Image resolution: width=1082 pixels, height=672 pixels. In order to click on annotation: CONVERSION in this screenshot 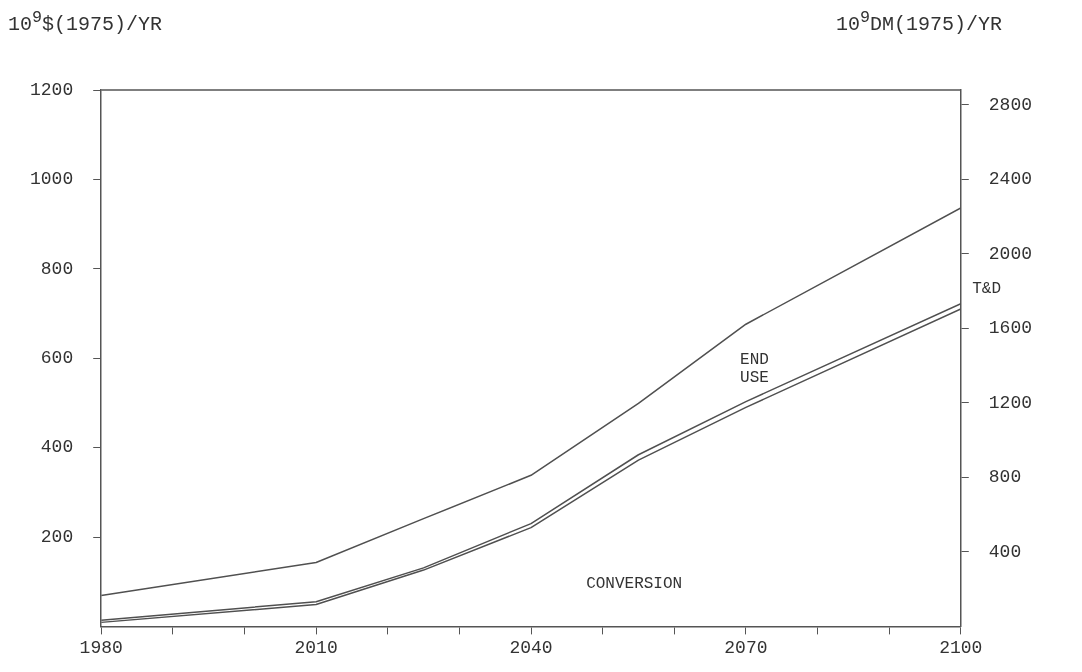, I will do `click(634, 583)`.